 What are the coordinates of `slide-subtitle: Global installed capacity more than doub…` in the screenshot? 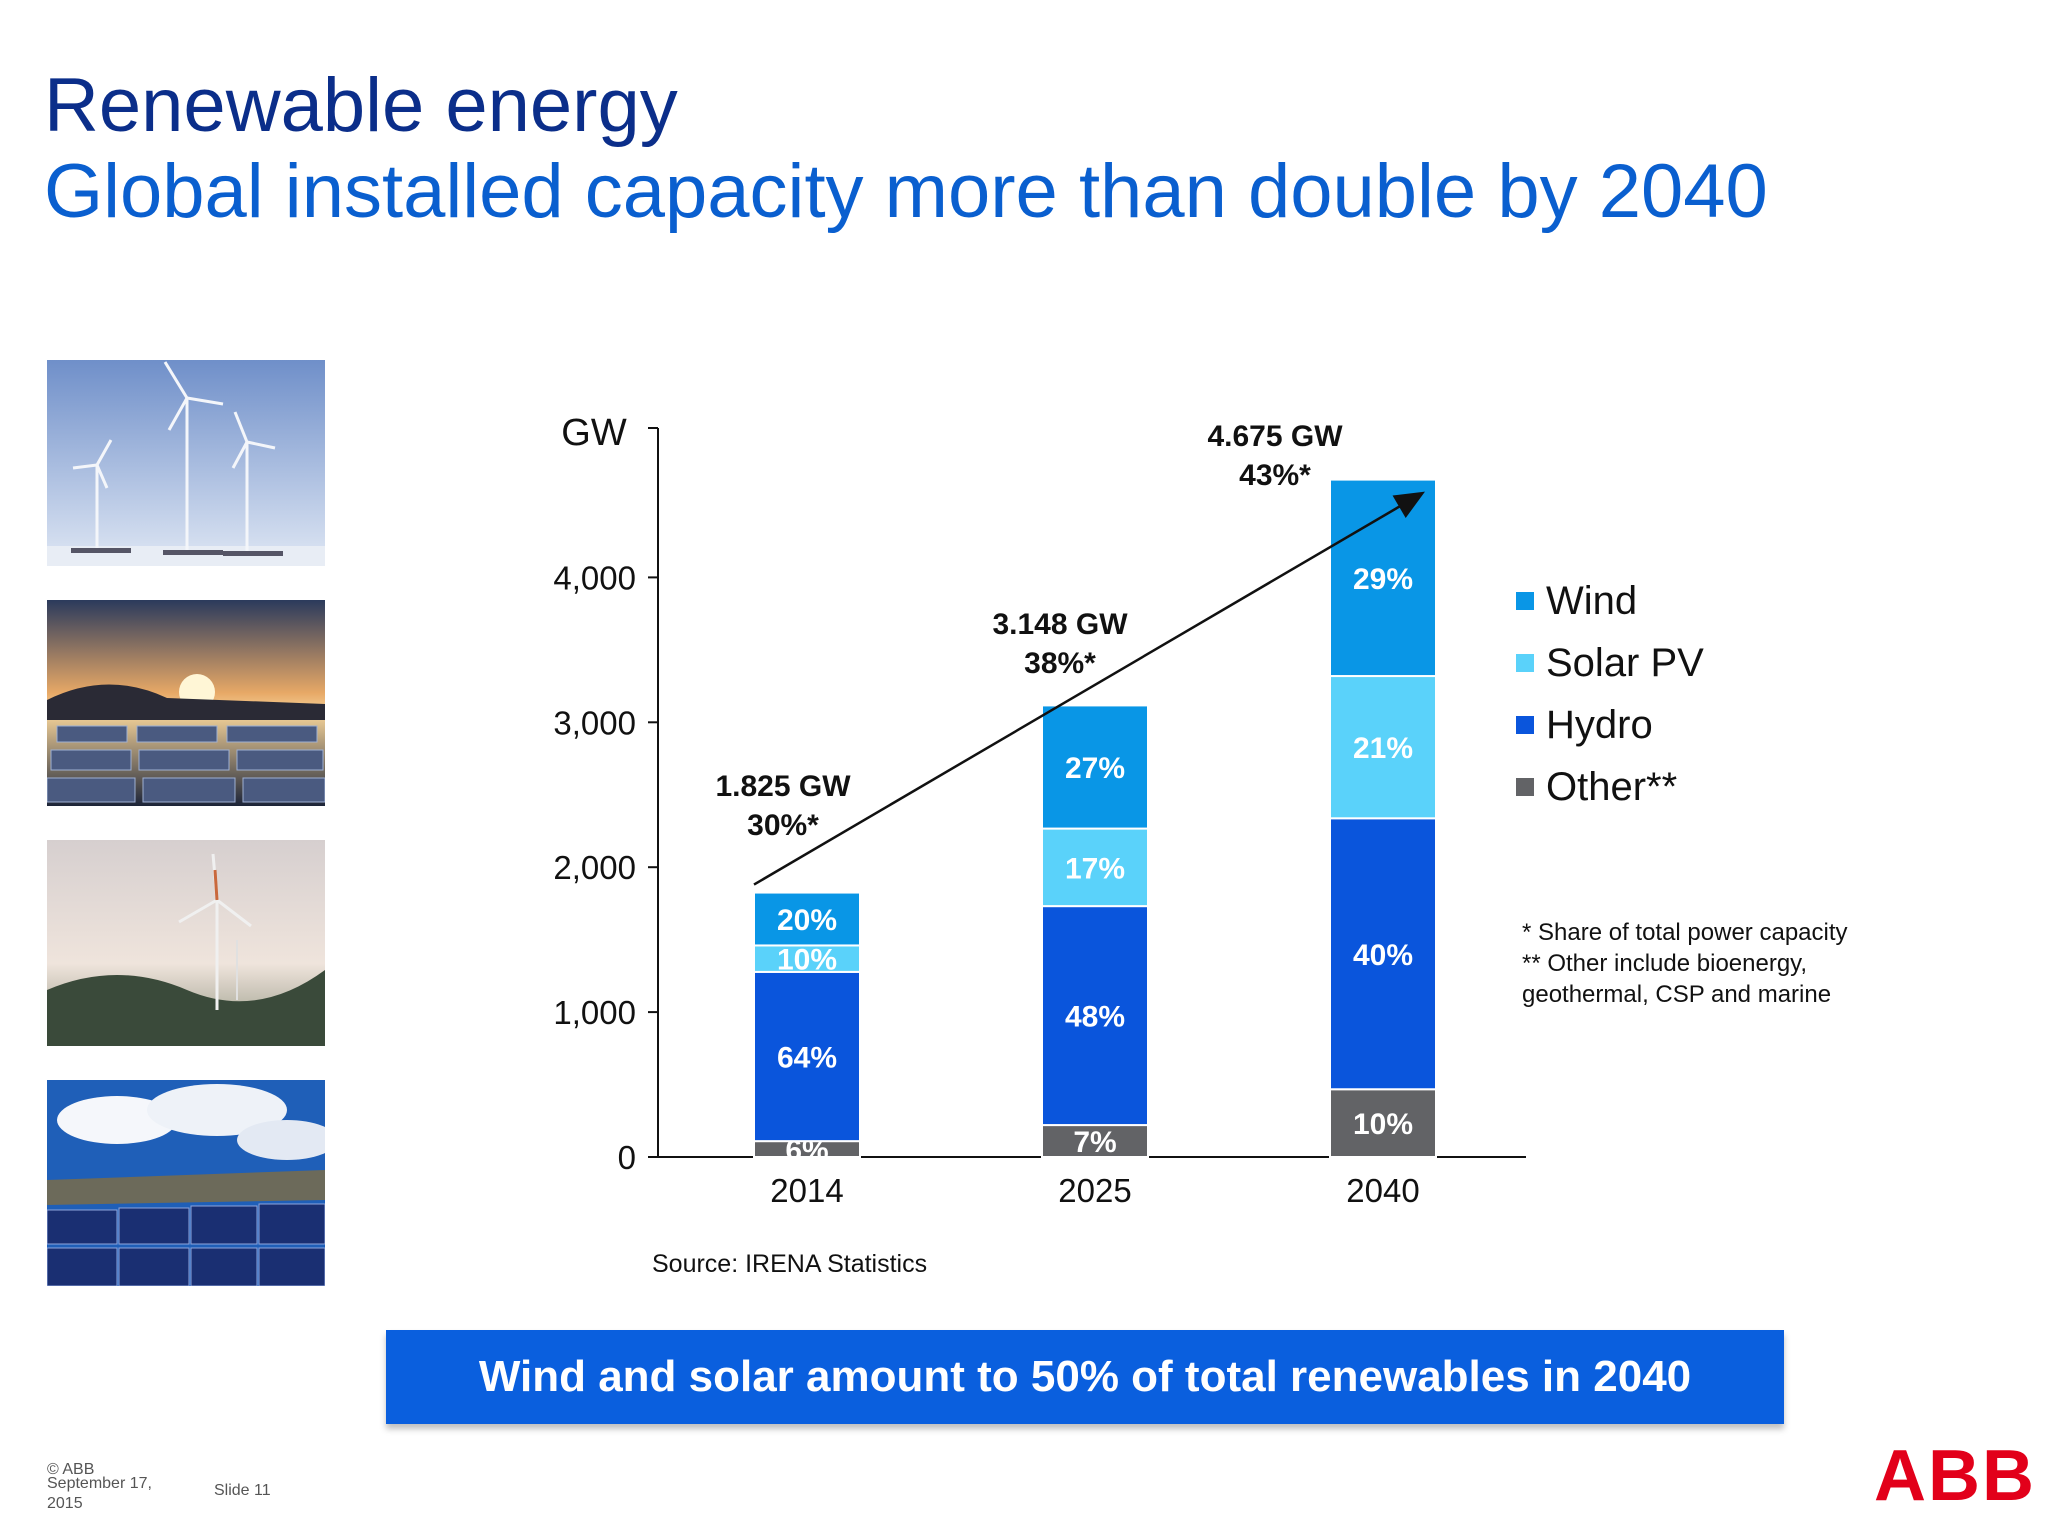 It's located at (906, 191).